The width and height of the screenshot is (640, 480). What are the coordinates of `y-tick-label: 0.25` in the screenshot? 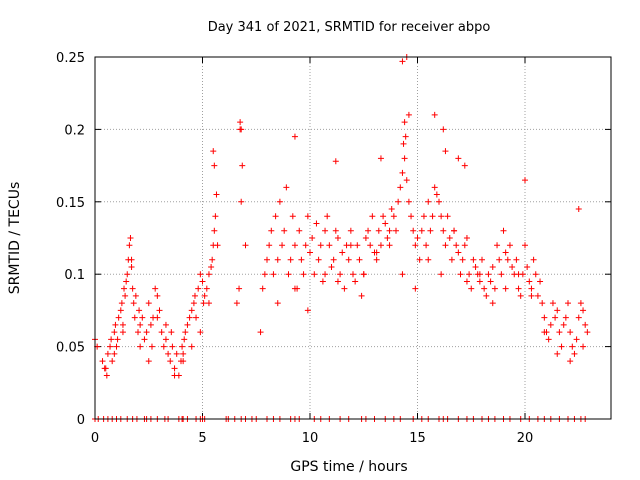 It's located at (70, 58).